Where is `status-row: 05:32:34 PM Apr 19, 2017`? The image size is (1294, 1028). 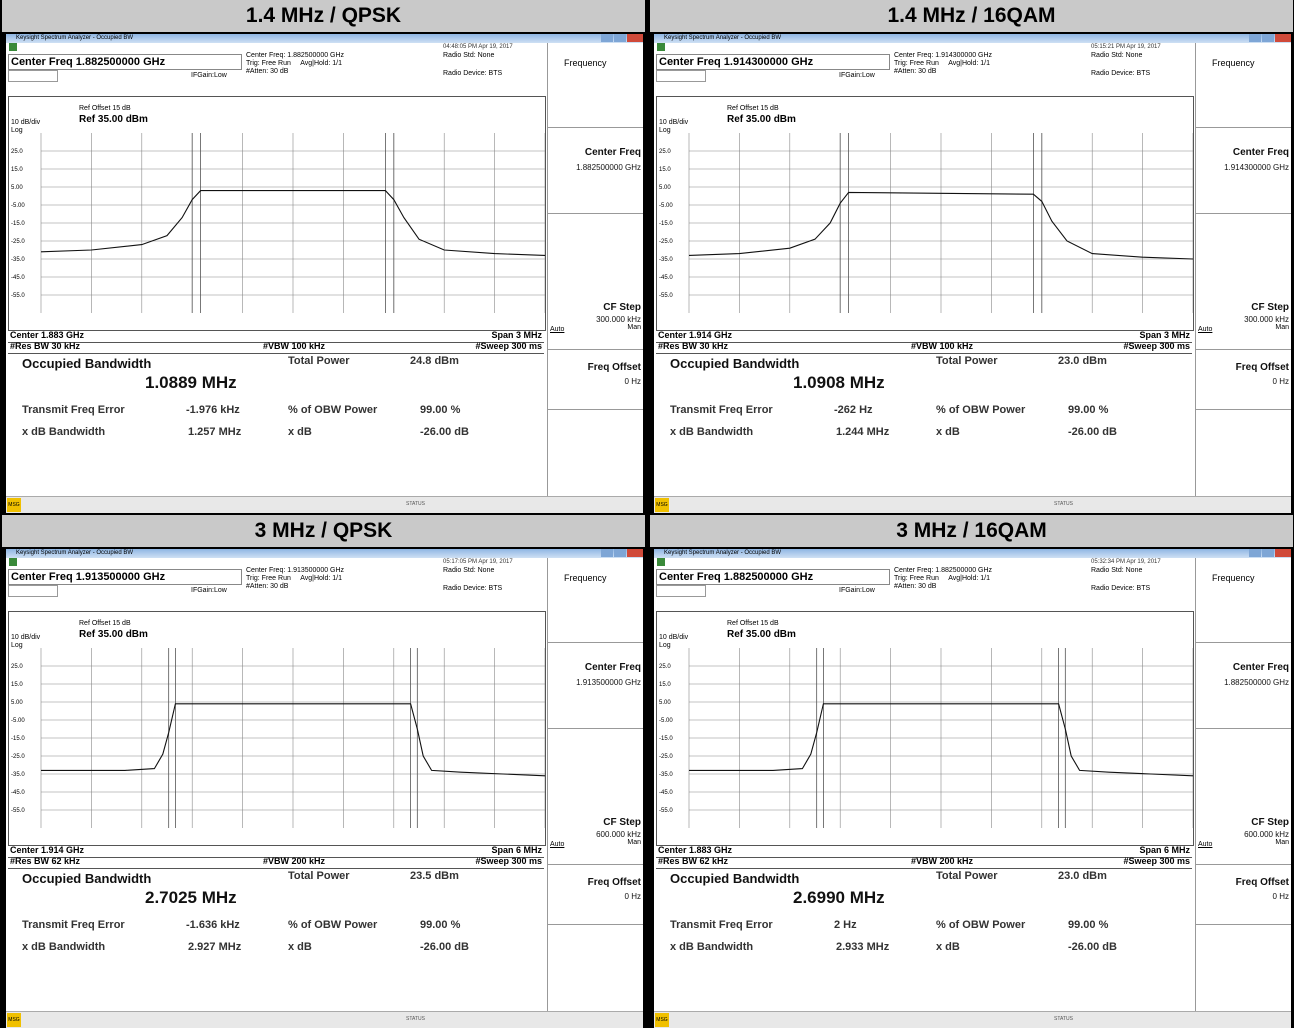
status-row: 05:32:34 PM Apr 19, 2017 is located at coordinates (924, 562).